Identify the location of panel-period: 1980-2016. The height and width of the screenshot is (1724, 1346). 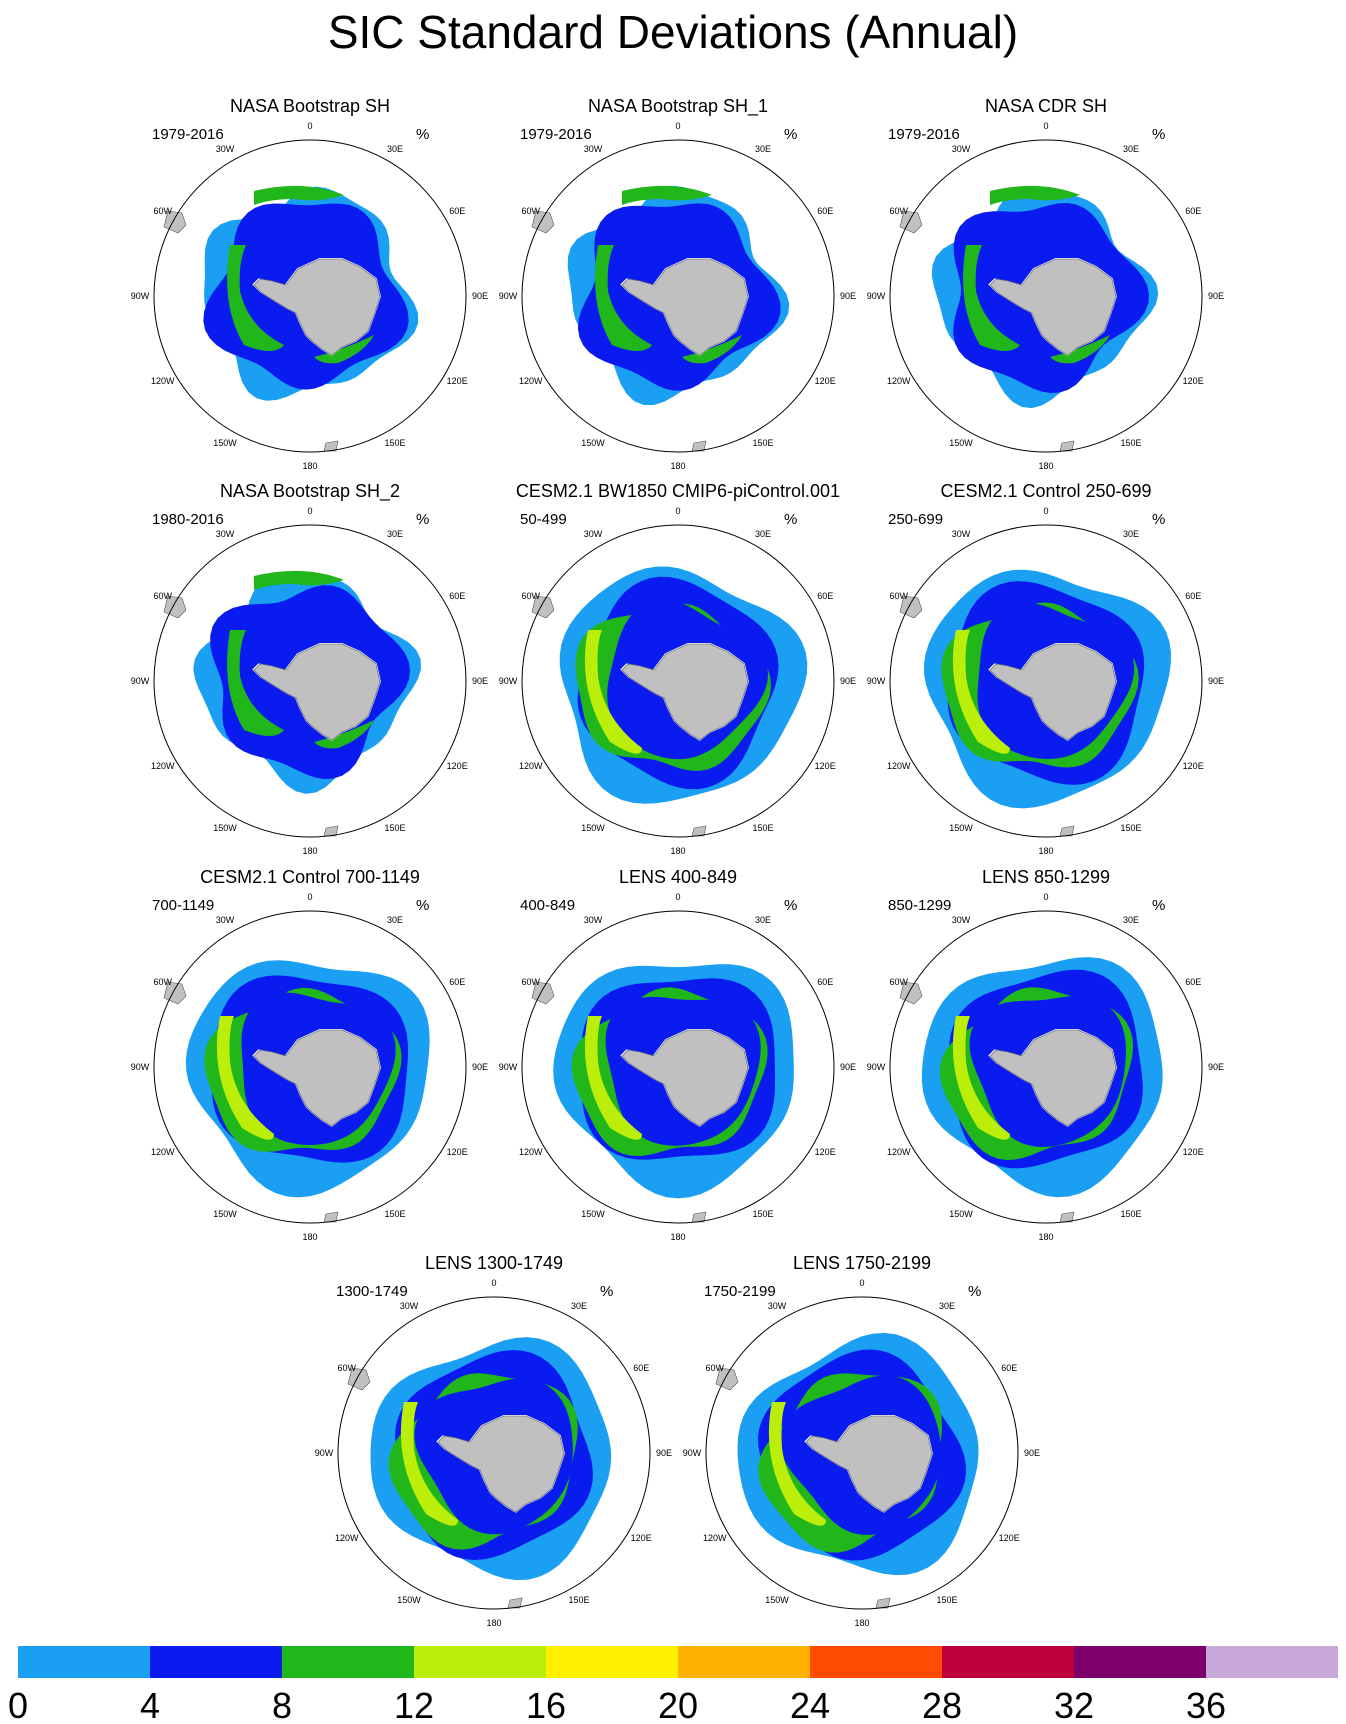
(188, 519).